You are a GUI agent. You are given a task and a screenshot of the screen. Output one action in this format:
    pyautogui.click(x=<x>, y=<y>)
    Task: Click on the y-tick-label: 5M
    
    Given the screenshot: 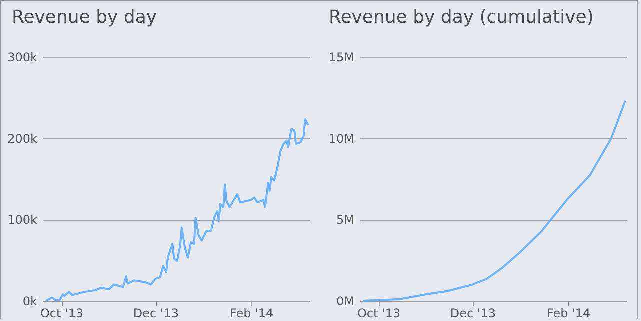 What is the action you would take?
    pyautogui.click(x=345, y=220)
    